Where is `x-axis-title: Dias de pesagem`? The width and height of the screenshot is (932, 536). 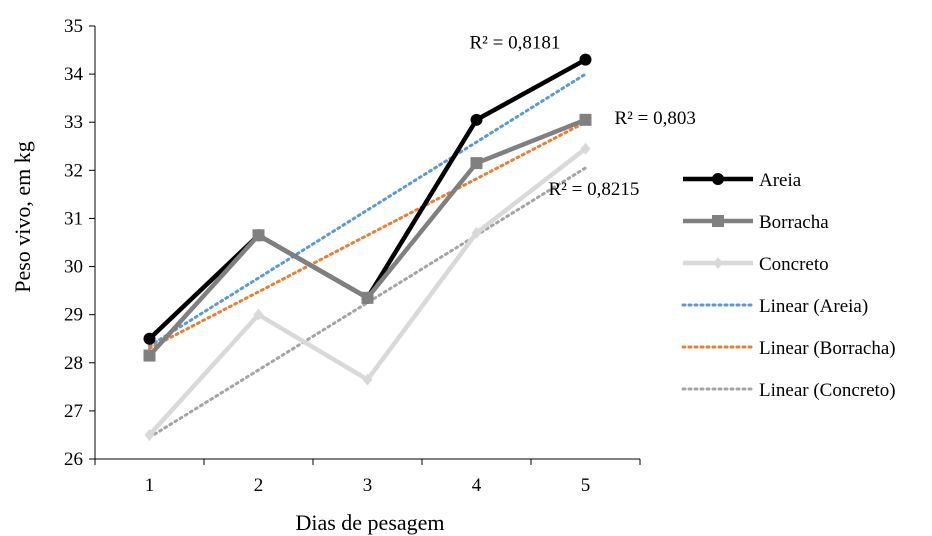 x-axis-title: Dias de pesagem is located at coordinates (369, 522).